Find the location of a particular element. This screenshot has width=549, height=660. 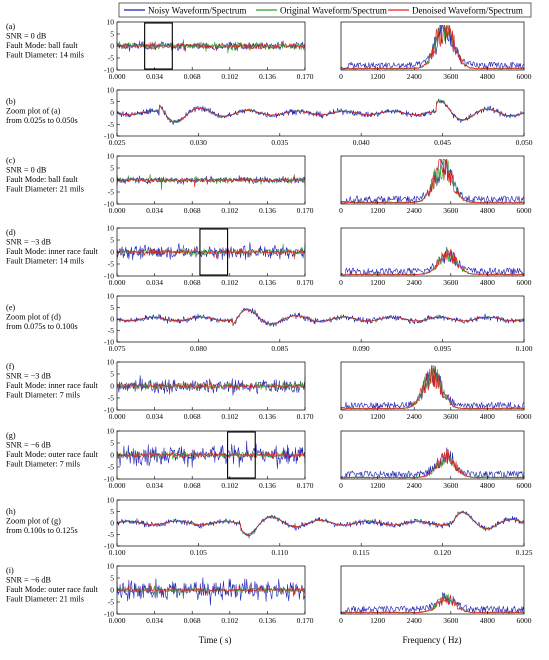

frequency-axis-title: Frequency ( Hz) is located at coordinates (432, 640).